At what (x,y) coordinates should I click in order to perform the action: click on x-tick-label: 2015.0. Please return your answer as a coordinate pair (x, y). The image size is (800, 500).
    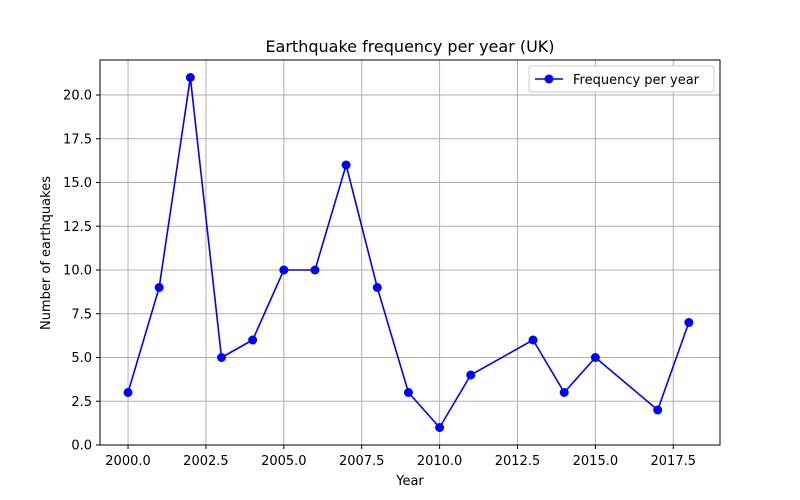
    Looking at the image, I should click on (596, 461).